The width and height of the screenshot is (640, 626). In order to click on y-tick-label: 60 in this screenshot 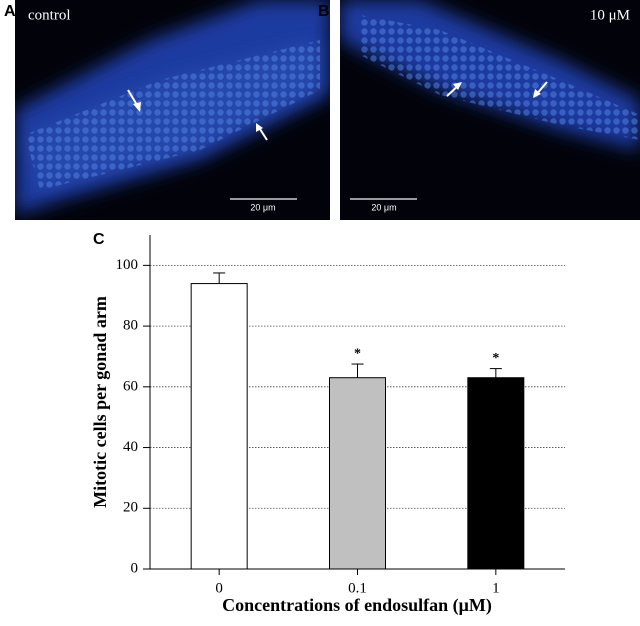, I will do `click(130, 386)`.